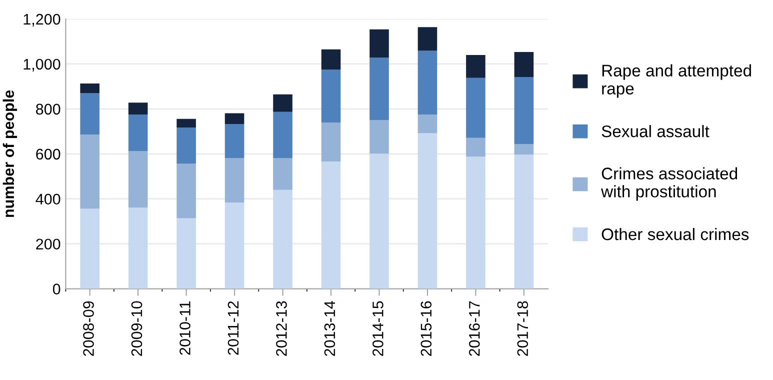 This screenshot has height=380, width=773. I want to click on legend-label: Rape and attempted rape, so click(676, 81).